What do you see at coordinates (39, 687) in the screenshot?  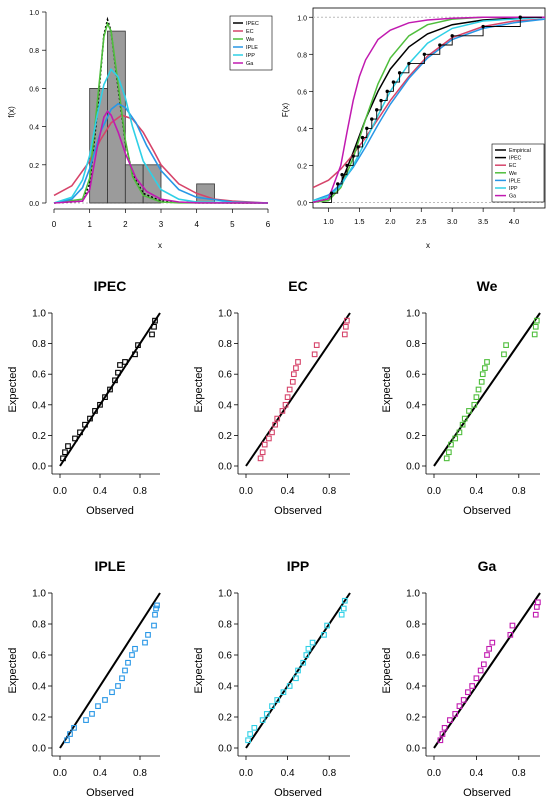 I see `y-tick-label: 0.4` at bounding box center [39, 687].